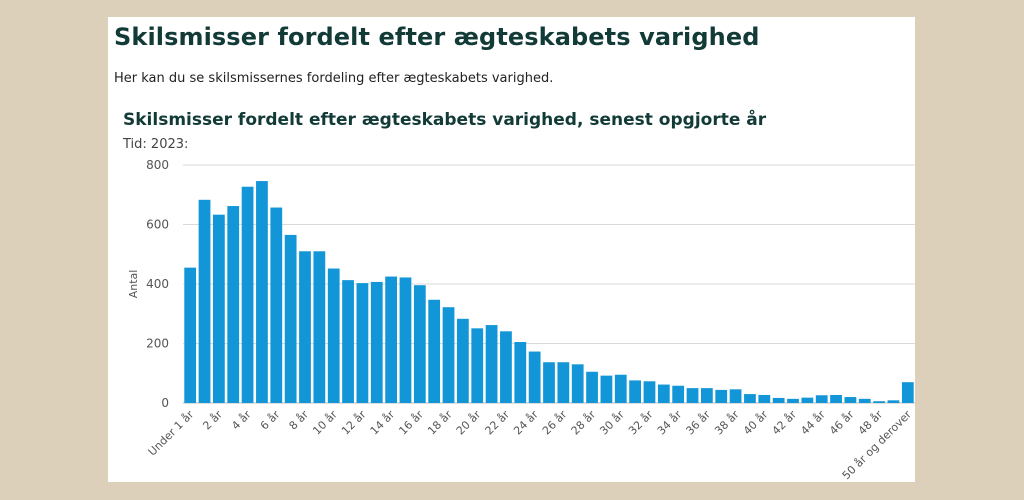 Image resolution: width=1024 pixels, height=500 pixels. What do you see at coordinates (383, 423) in the screenshot?
I see `x-tick-label: 14 år` at bounding box center [383, 423].